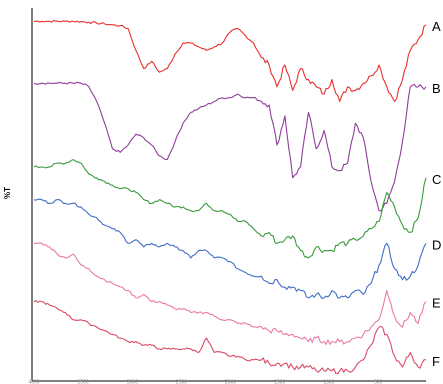 The height and width of the screenshot is (384, 443). Describe the element at coordinates (230, 382) in the screenshot. I see `x-tick-label: 2000` at that location.